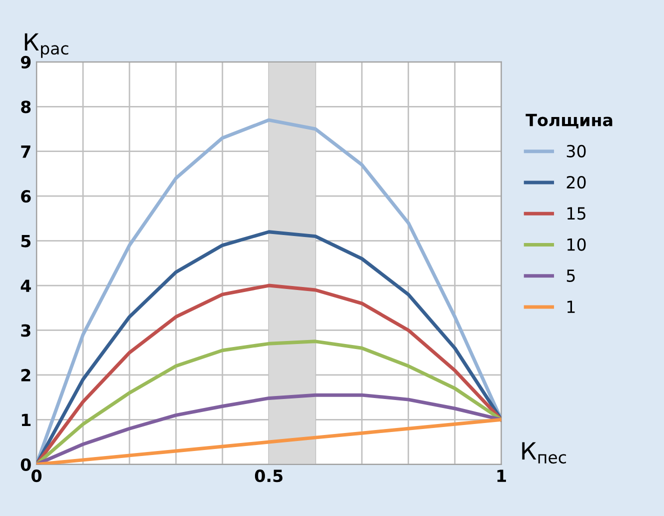 The width and height of the screenshot is (664, 516). I want to click on y-tick-label: 1, so click(26, 420).